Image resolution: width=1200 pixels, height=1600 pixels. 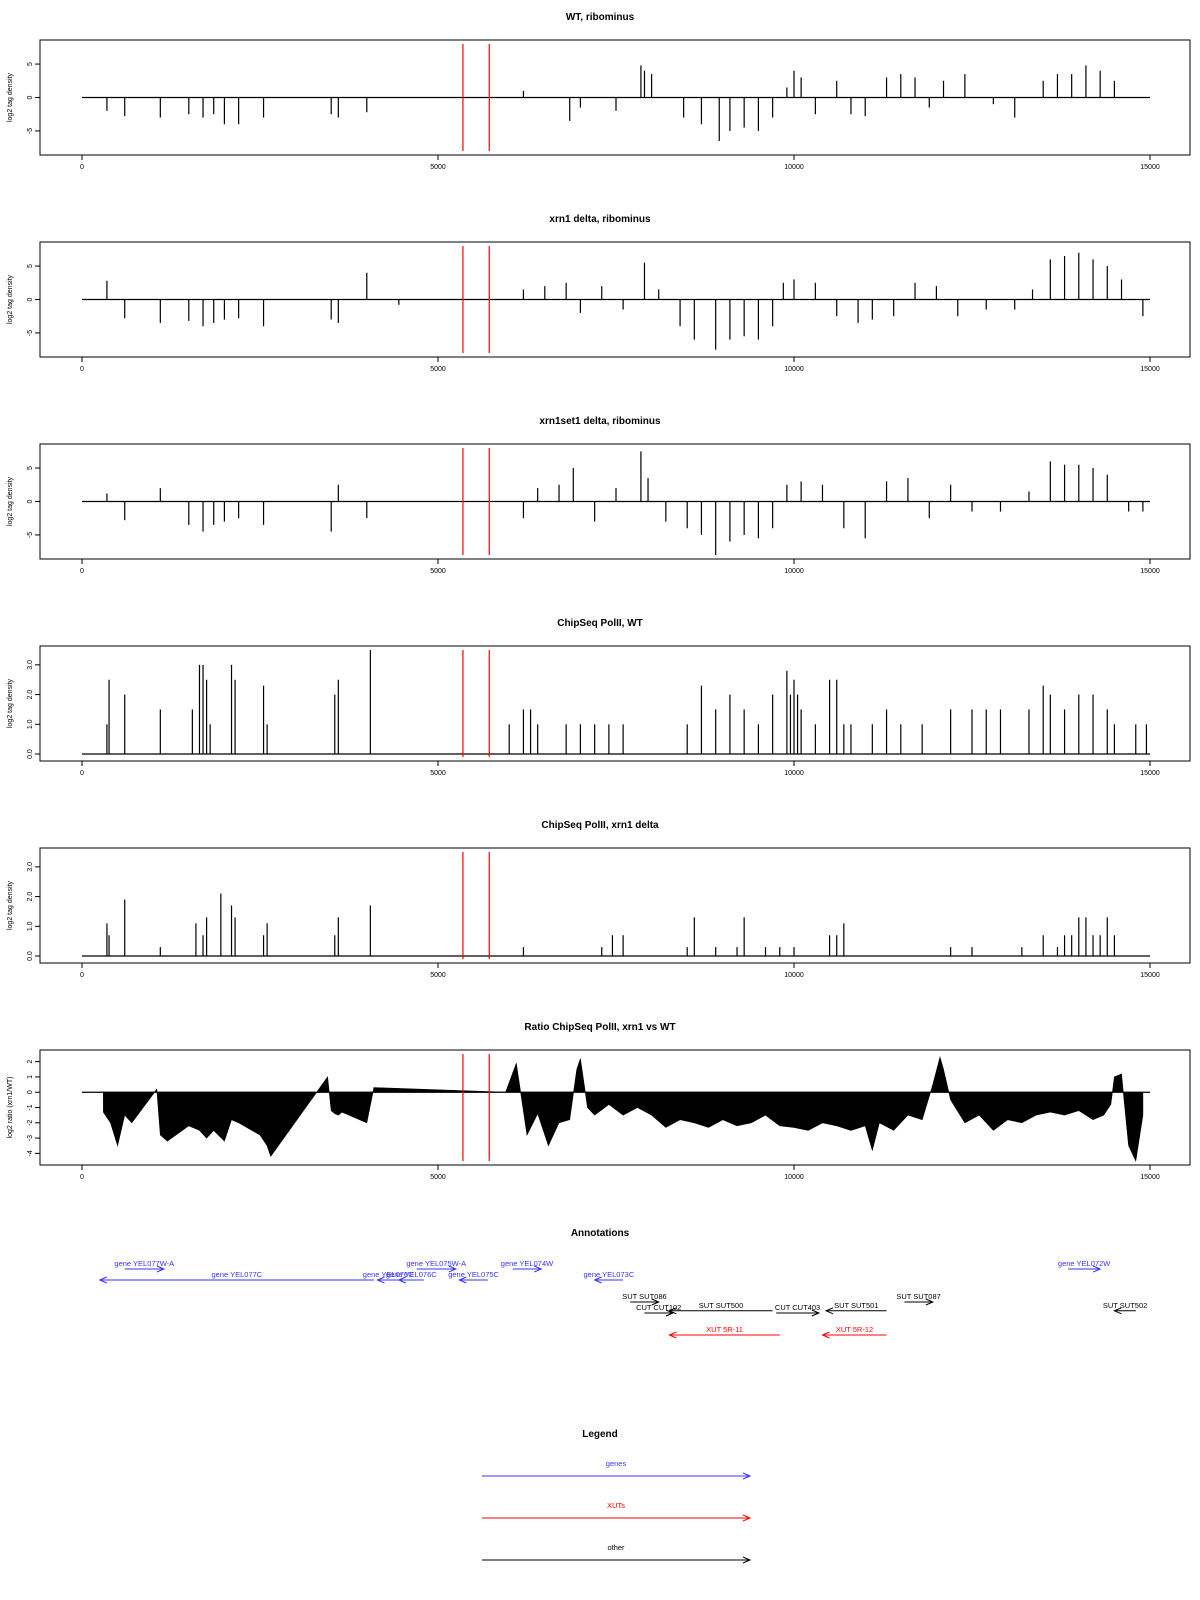 I want to click on y-tick-label: -2, so click(x=30, y=1123).